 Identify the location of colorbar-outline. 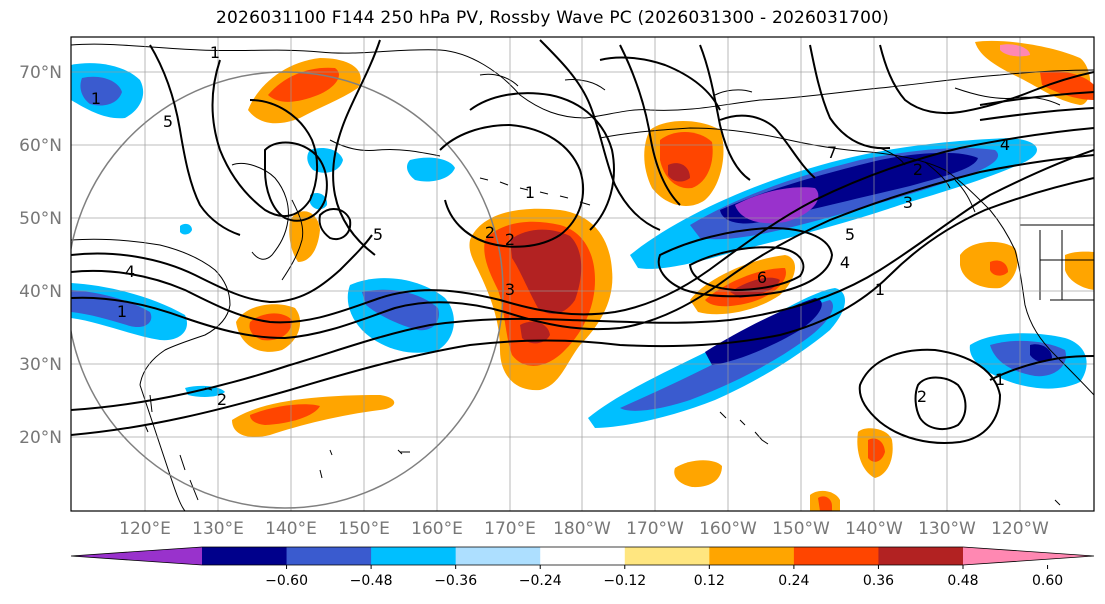
(582, 556).